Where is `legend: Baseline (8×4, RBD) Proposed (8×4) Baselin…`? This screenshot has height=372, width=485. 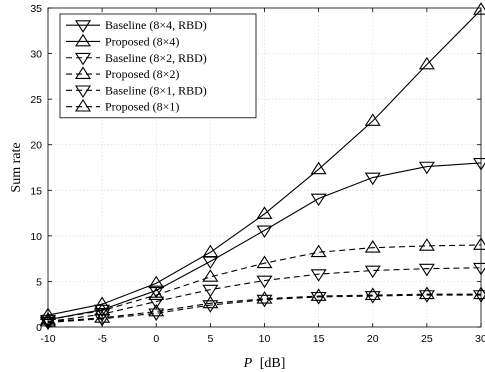 legend: Baseline (8×4, RBD) Proposed (8×4) Baselin… is located at coordinates (158, 66).